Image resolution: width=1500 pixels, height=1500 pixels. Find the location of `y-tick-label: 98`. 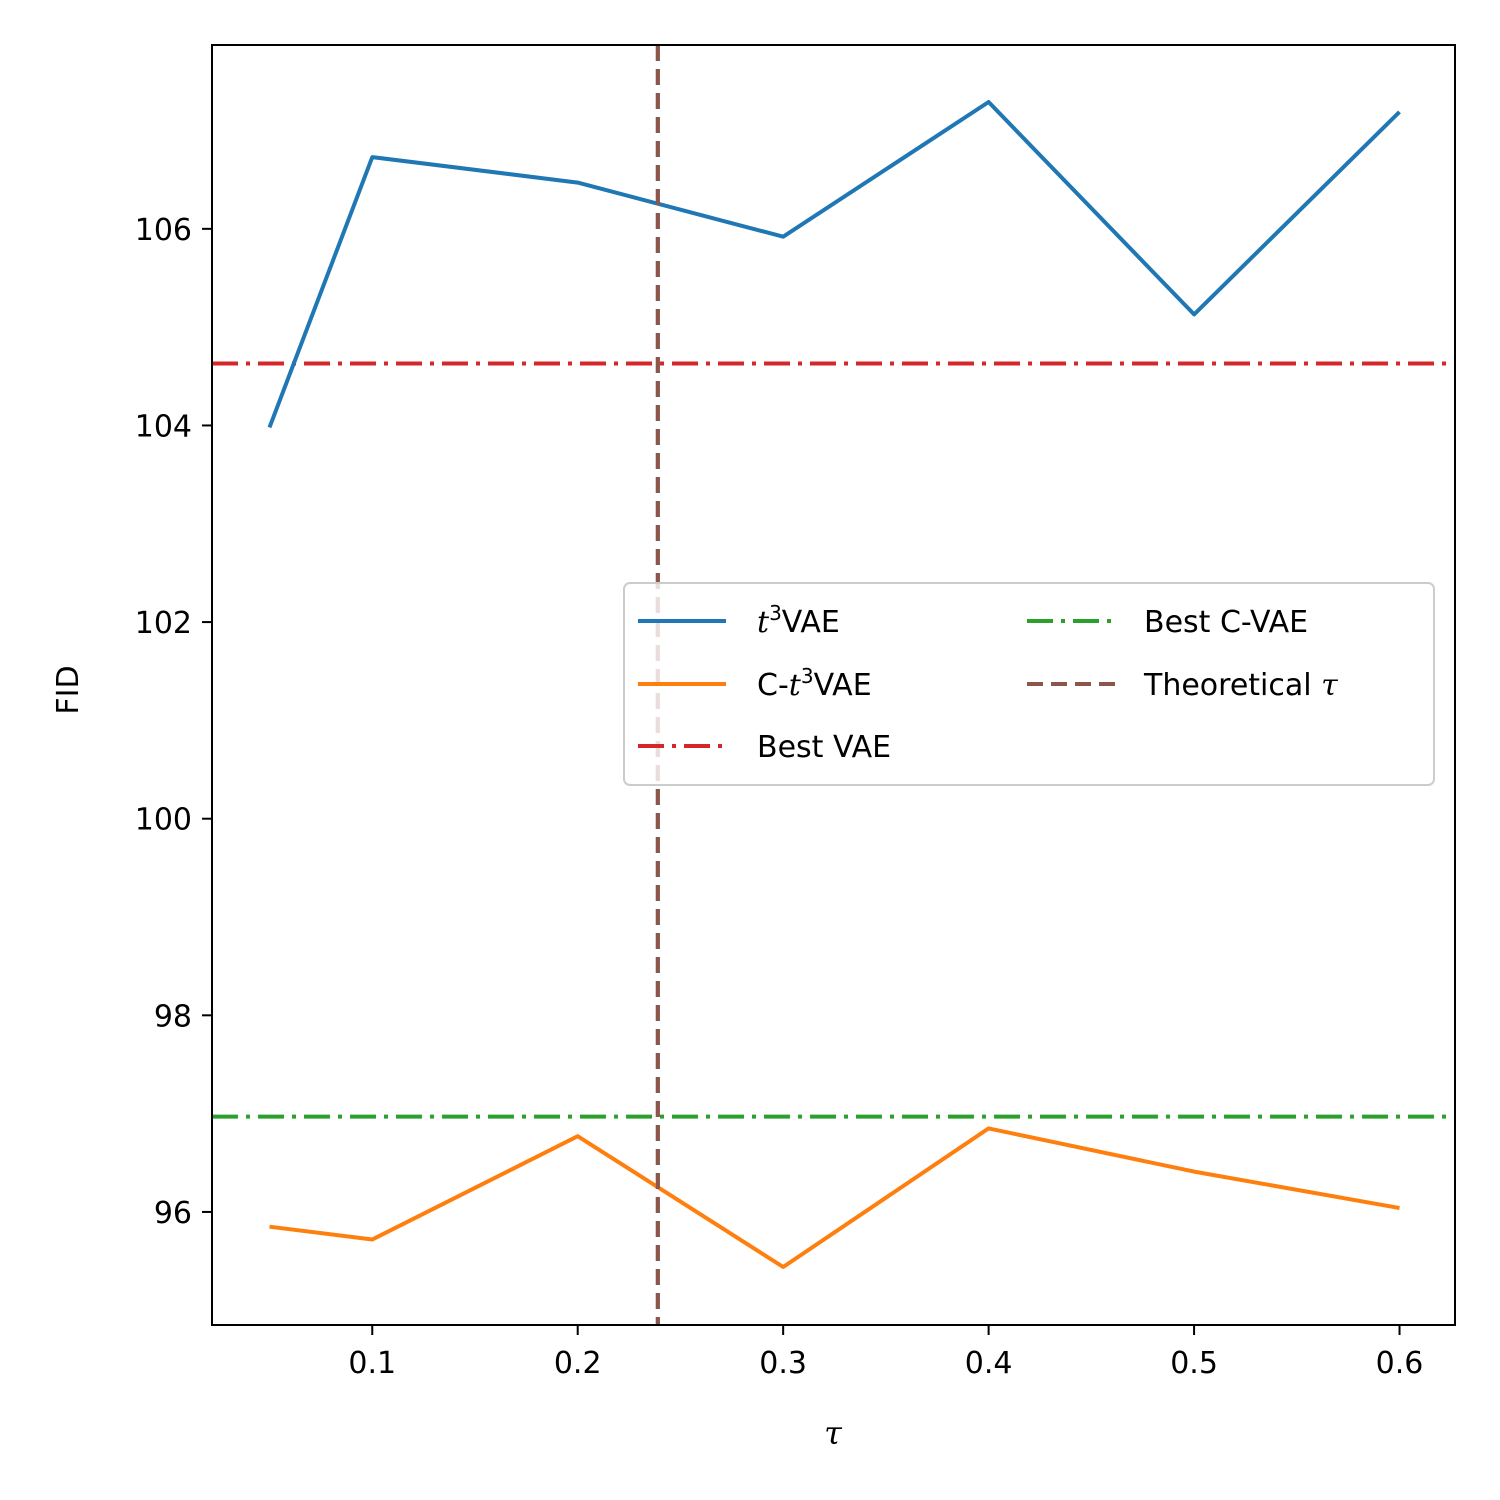

y-tick-label: 98 is located at coordinates (173, 1016).